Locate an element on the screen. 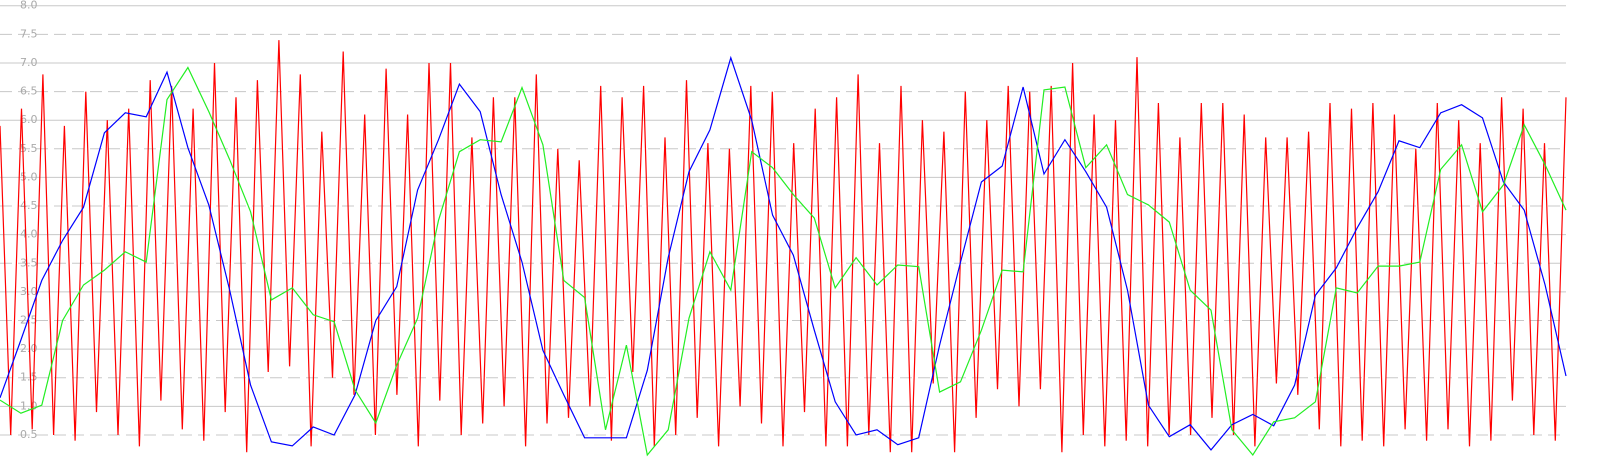 This screenshot has width=1621, height=470. y-tick-label: 5.0 is located at coordinates (29, 176).